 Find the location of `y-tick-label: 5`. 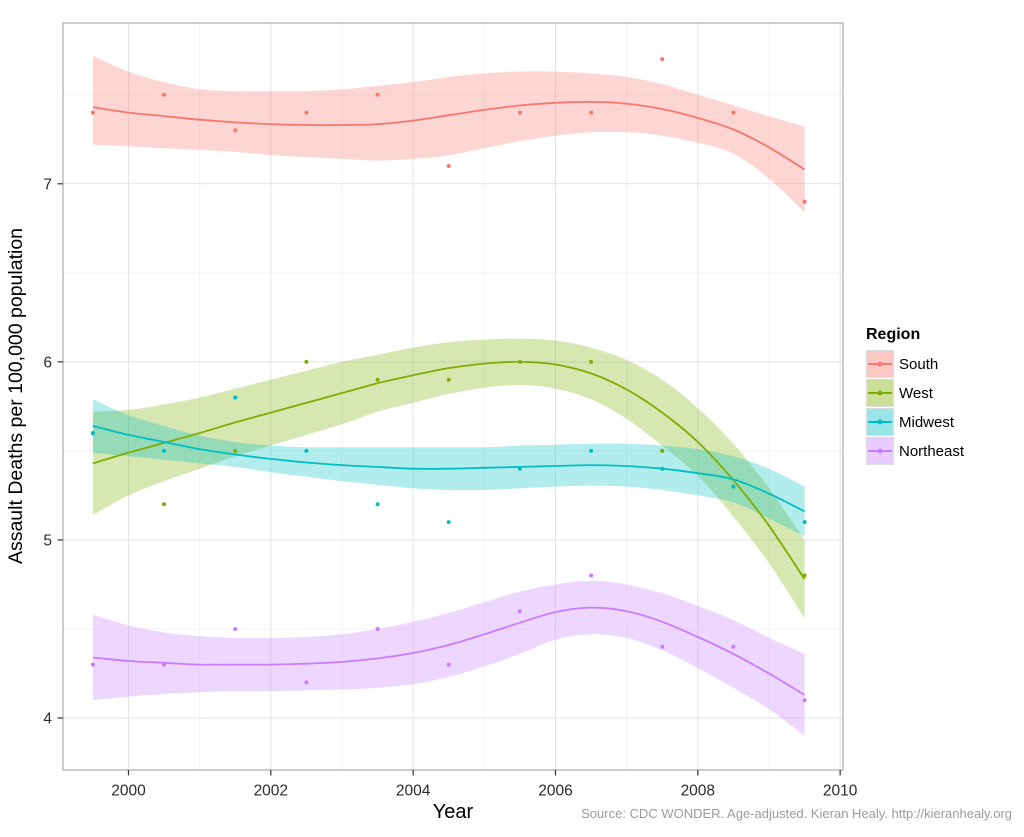

y-tick-label: 5 is located at coordinates (47, 540).